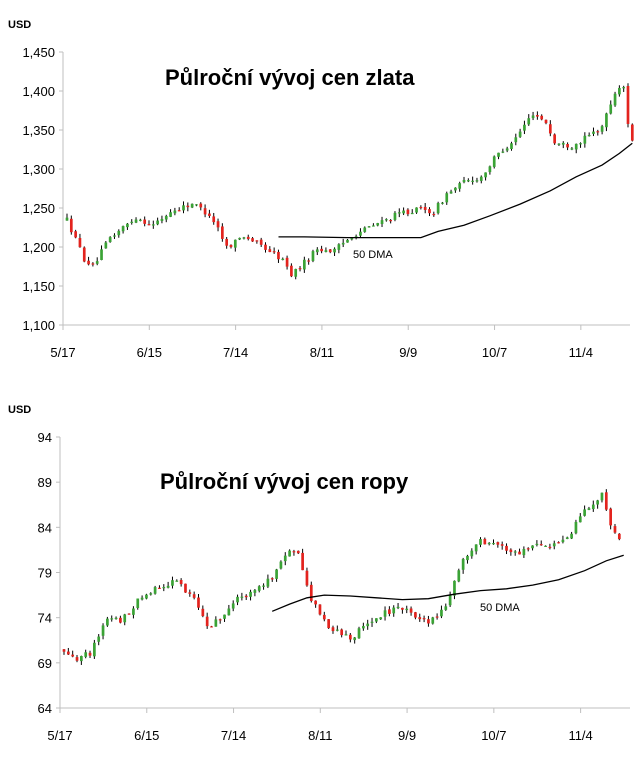 The height and width of the screenshot is (757, 640). What do you see at coordinates (45, 663) in the screenshot?
I see `oil-y-tick-label: 69` at bounding box center [45, 663].